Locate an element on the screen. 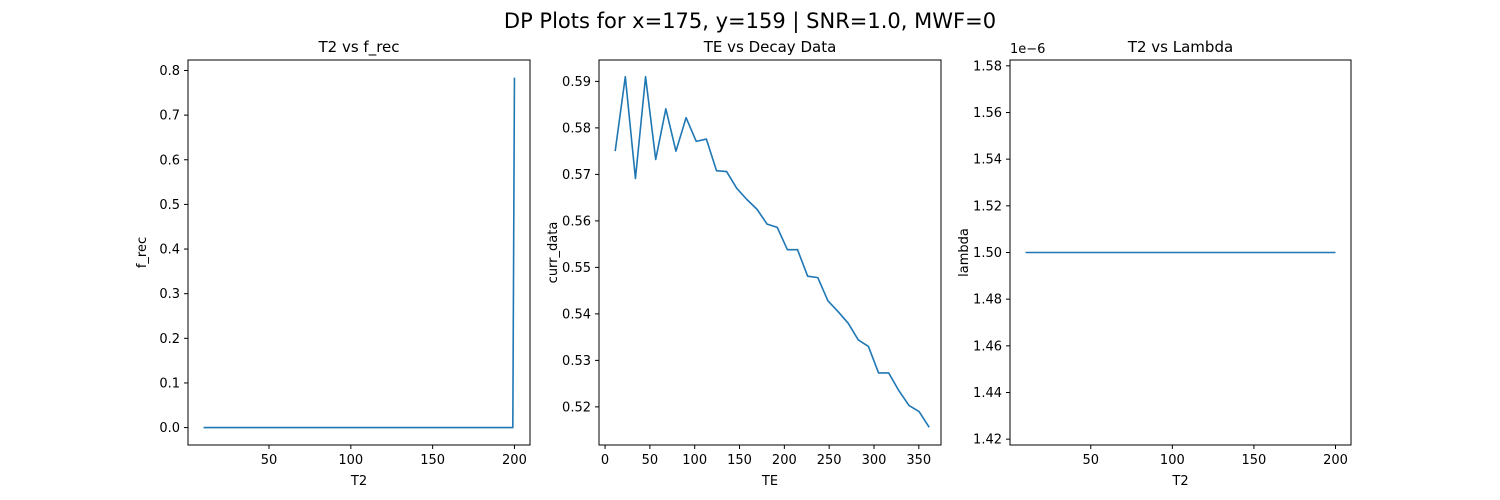  y-tick-label: 1.42 is located at coordinates (987, 440).